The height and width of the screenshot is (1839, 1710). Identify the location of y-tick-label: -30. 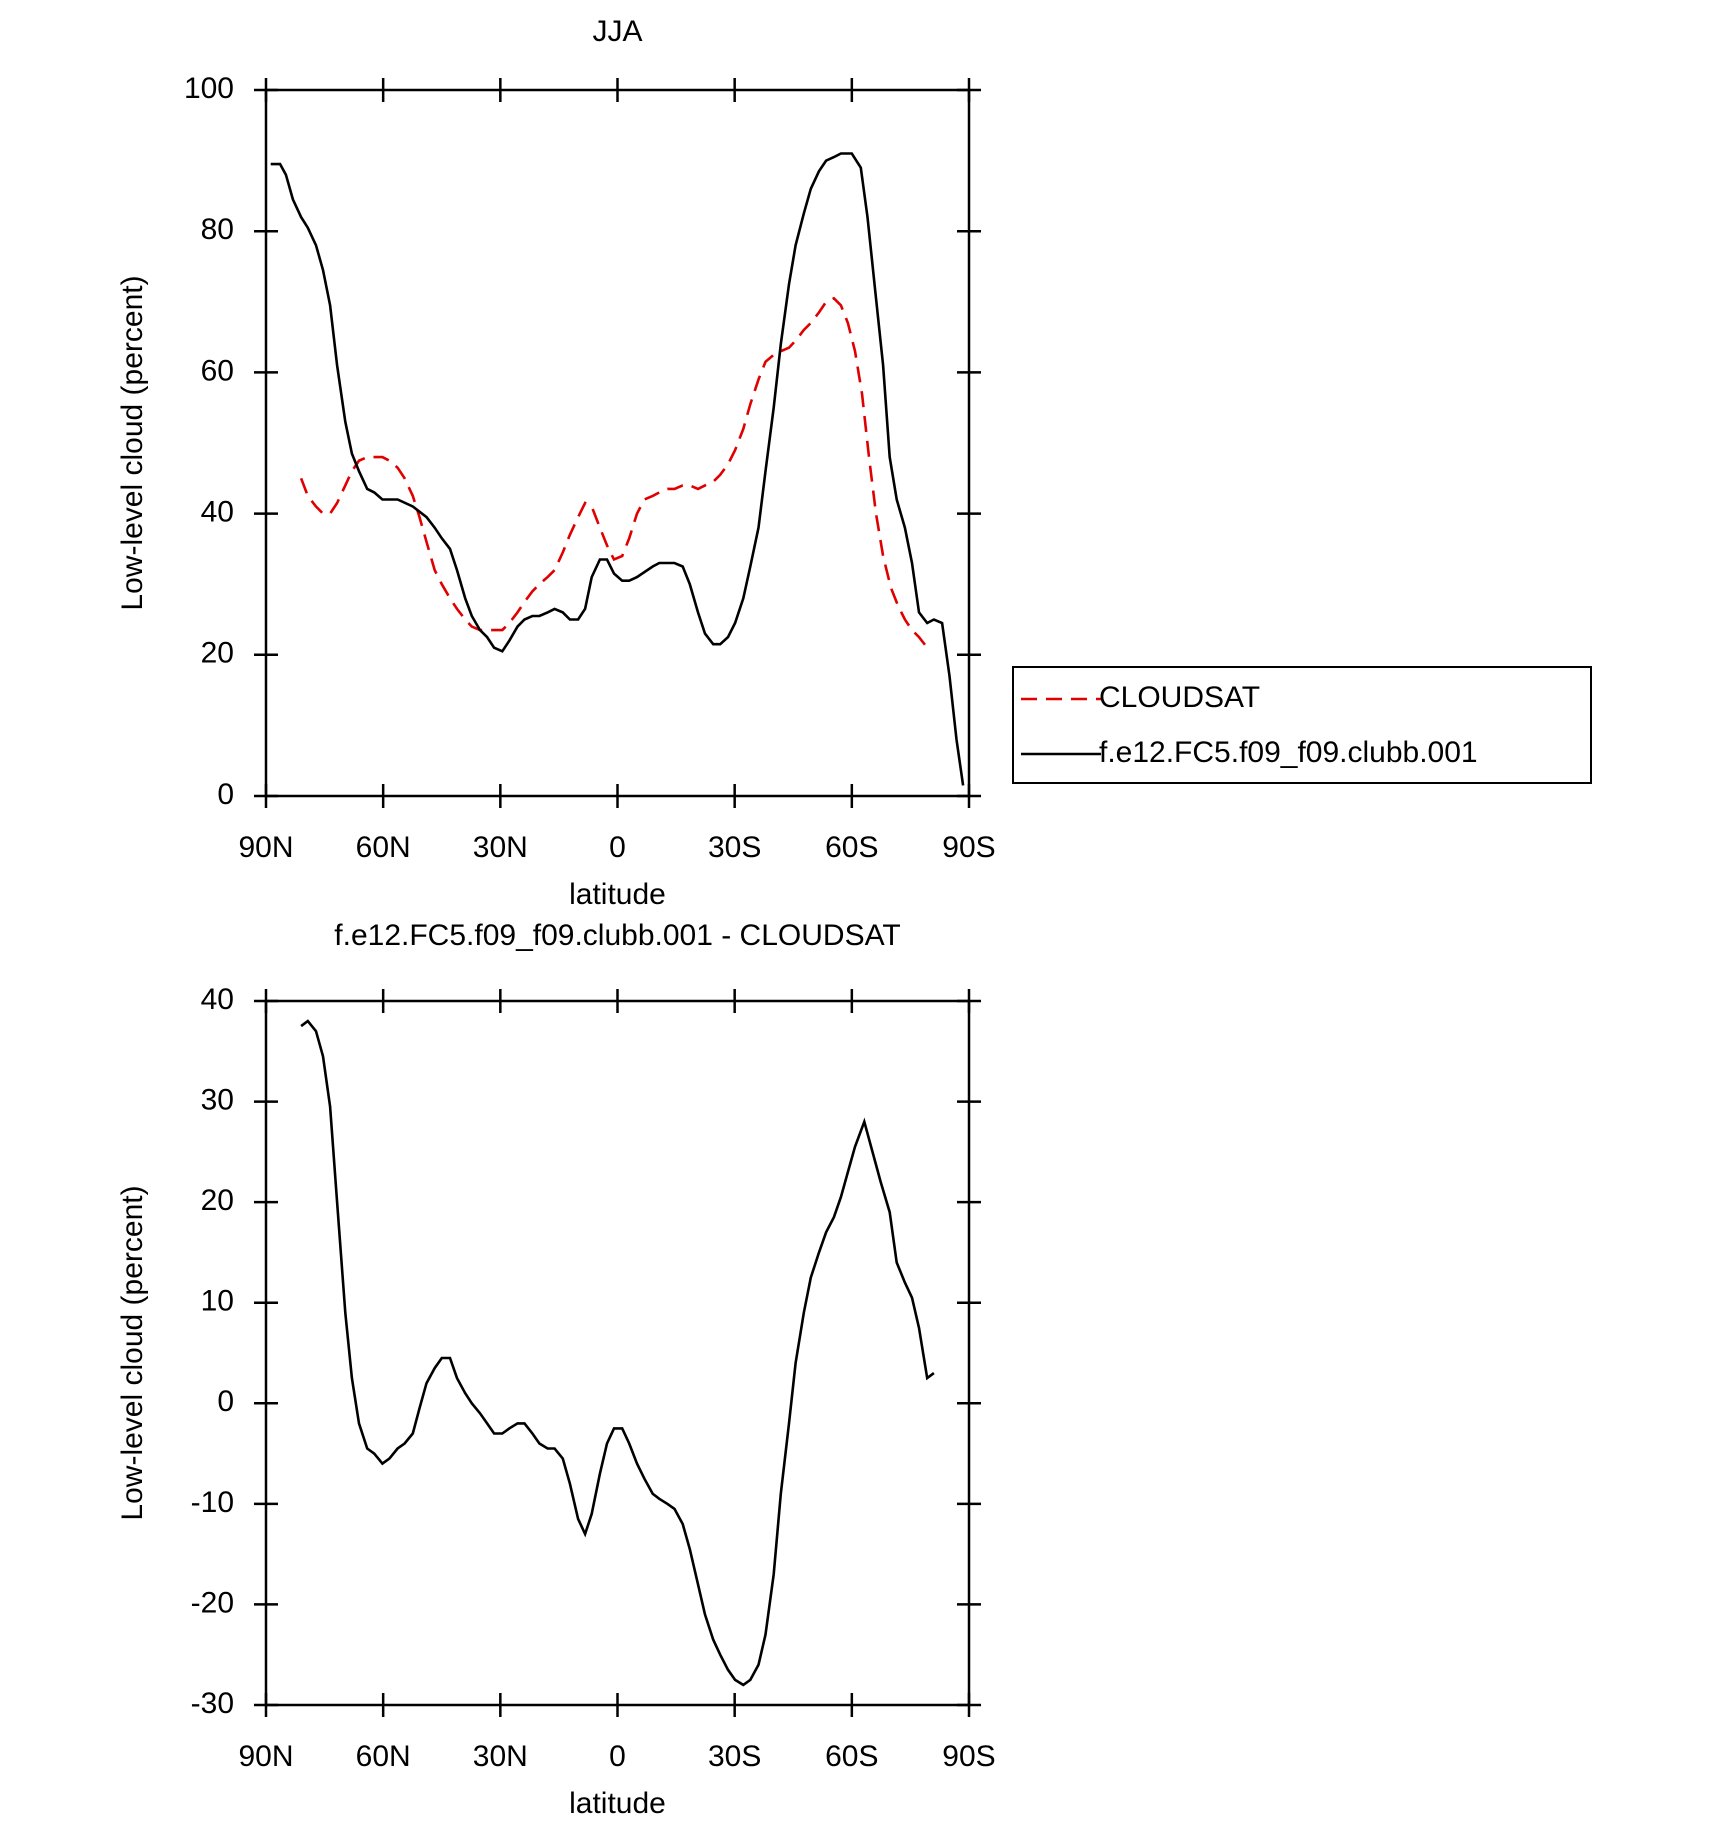
(212, 1703).